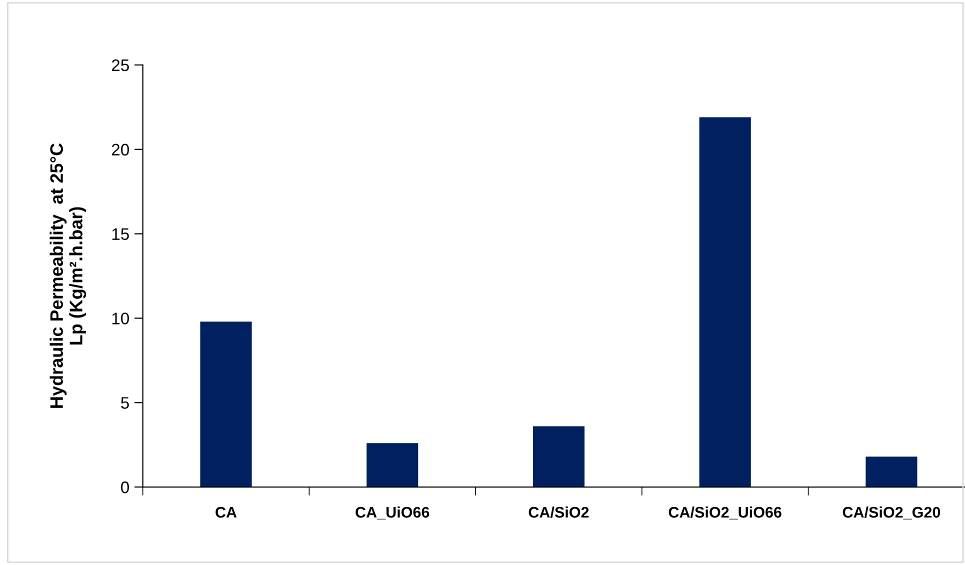 This screenshot has height=565, width=965. What do you see at coordinates (120, 318) in the screenshot?
I see `y-tick-label: 10` at bounding box center [120, 318].